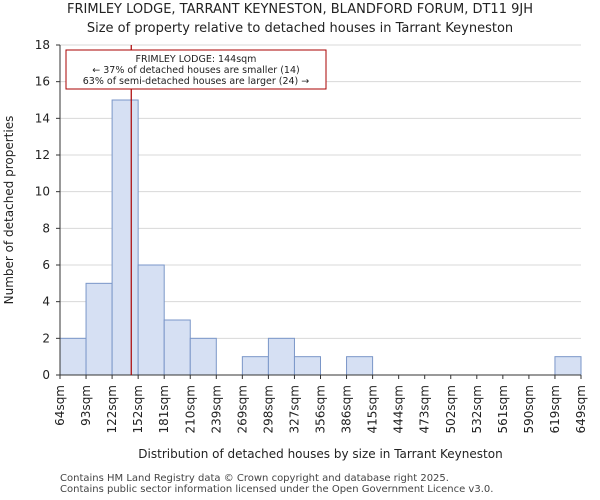 The height and width of the screenshot is (500, 600). I want to click on y-tick-label: 4, so click(46, 302).